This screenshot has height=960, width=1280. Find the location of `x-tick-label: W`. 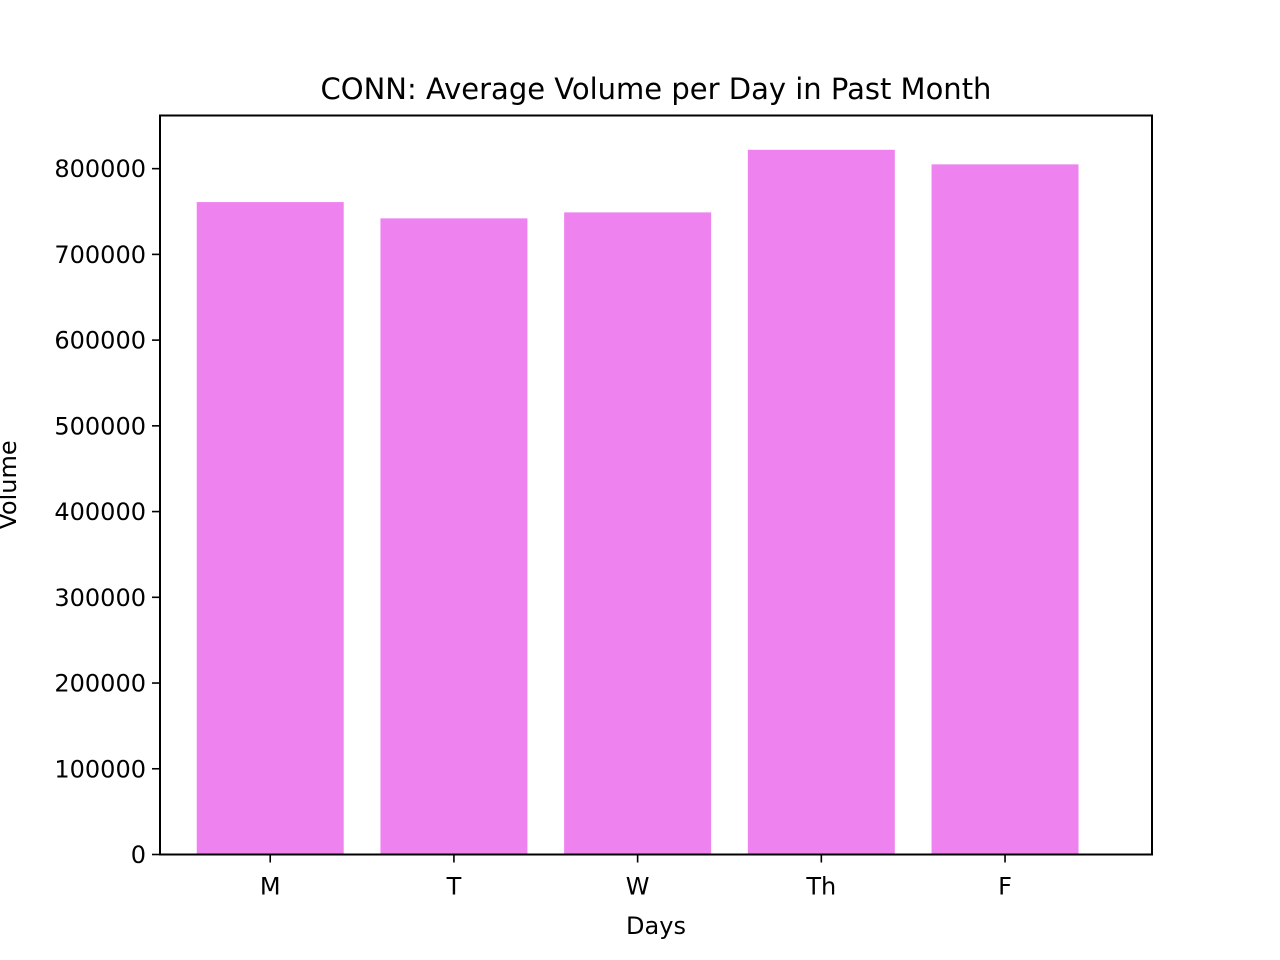

x-tick-label: W is located at coordinates (638, 887).